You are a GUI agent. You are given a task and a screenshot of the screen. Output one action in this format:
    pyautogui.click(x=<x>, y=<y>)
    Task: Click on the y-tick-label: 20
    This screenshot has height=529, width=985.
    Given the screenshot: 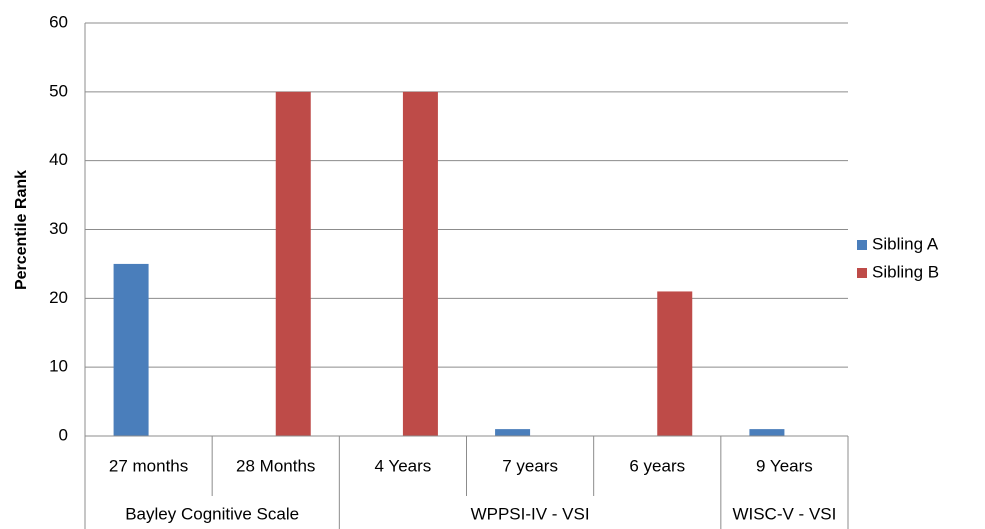 What is the action you would take?
    pyautogui.click(x=58, y=297)
    